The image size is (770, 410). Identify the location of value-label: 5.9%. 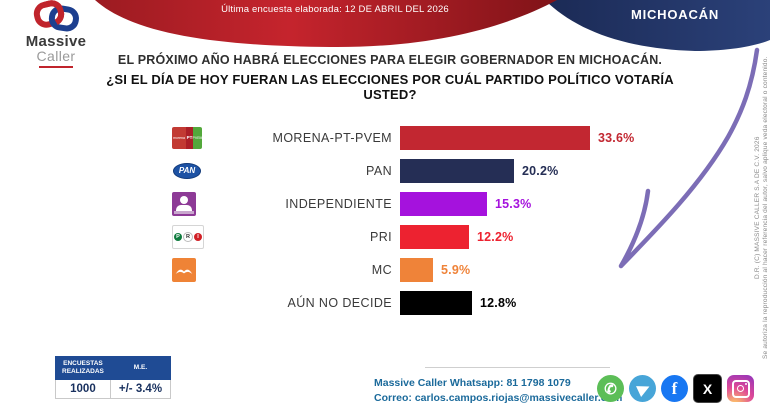
(456, 269).